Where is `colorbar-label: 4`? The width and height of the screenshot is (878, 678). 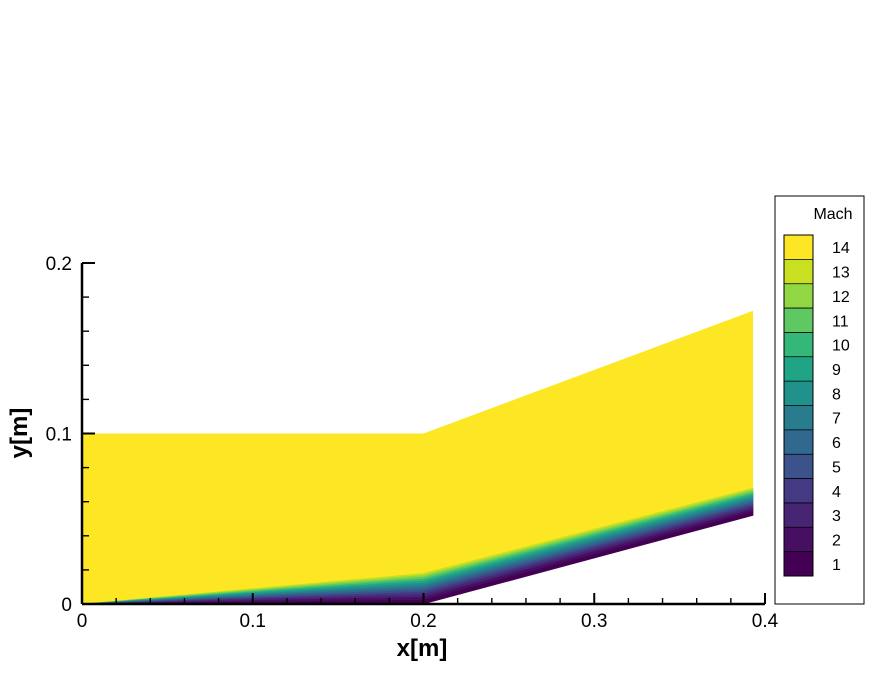 colorbar-label: 4 is located at coordinates (836, 492).